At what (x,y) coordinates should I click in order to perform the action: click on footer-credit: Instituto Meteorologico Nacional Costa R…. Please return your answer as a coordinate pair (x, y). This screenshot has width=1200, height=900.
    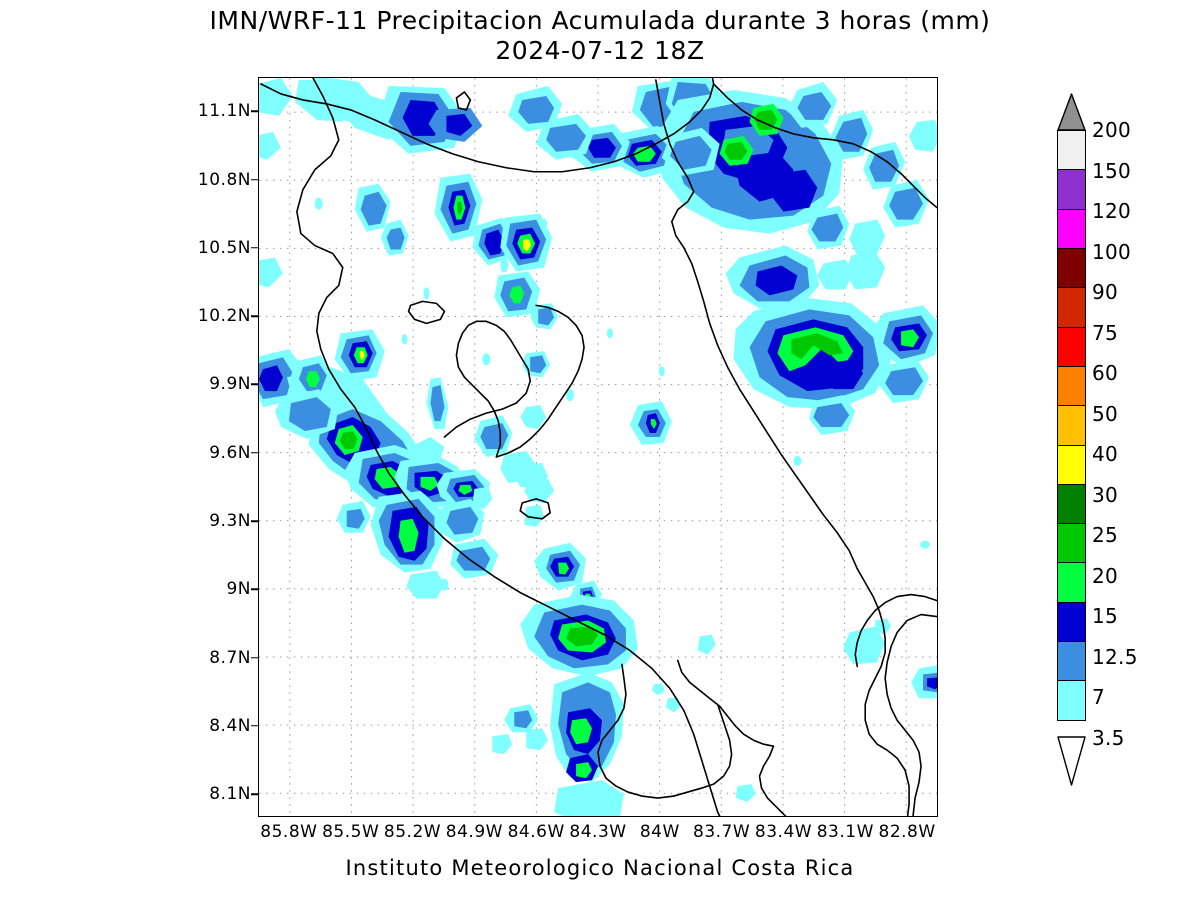
    Looking at the image, I should click on (600, 868).